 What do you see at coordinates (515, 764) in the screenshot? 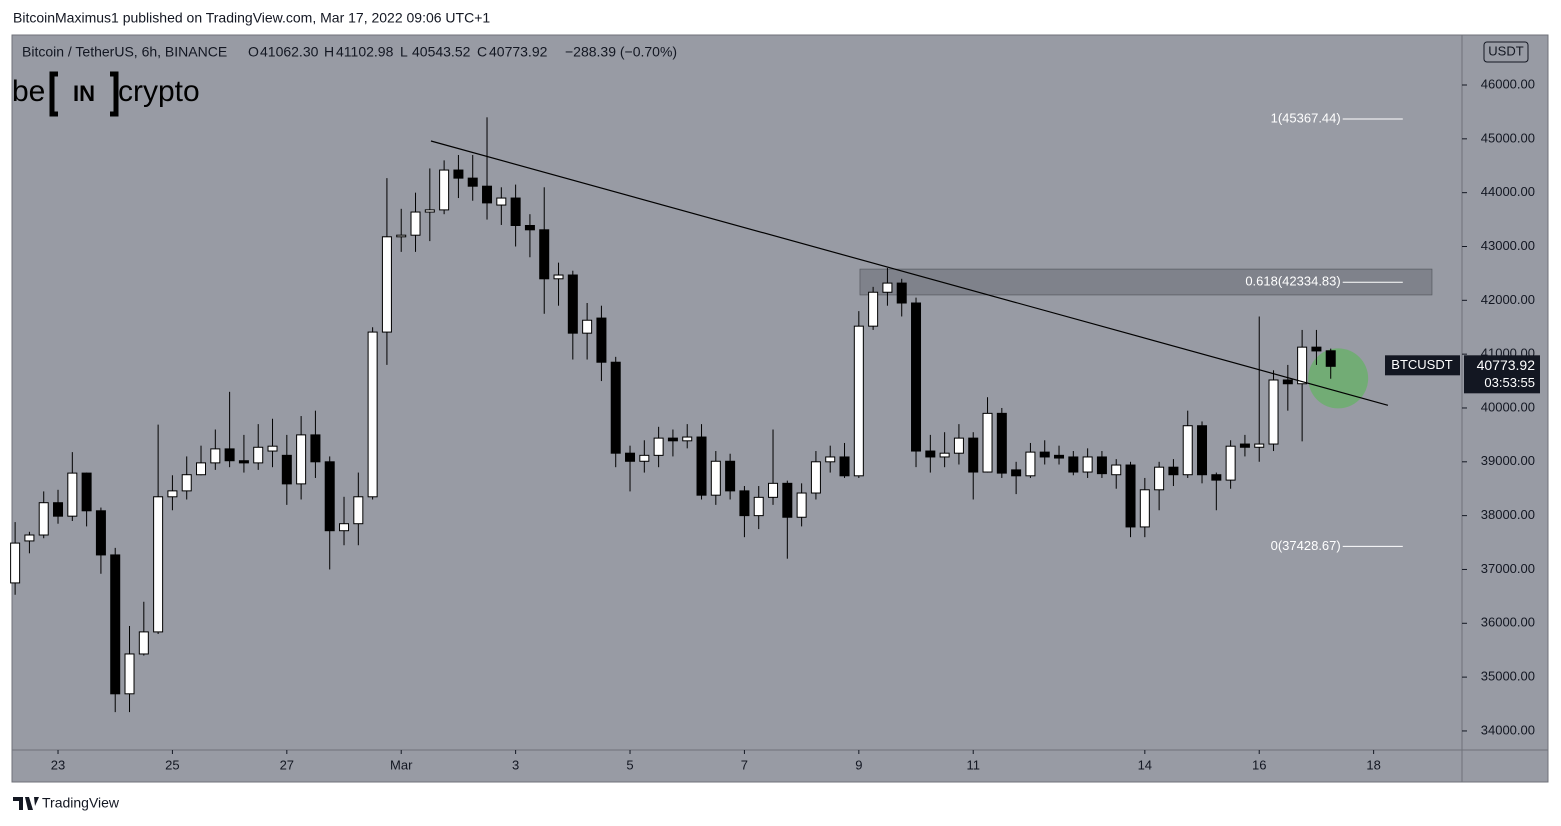
I see `x-tick-label: 3` at bounding box center [515, 764].